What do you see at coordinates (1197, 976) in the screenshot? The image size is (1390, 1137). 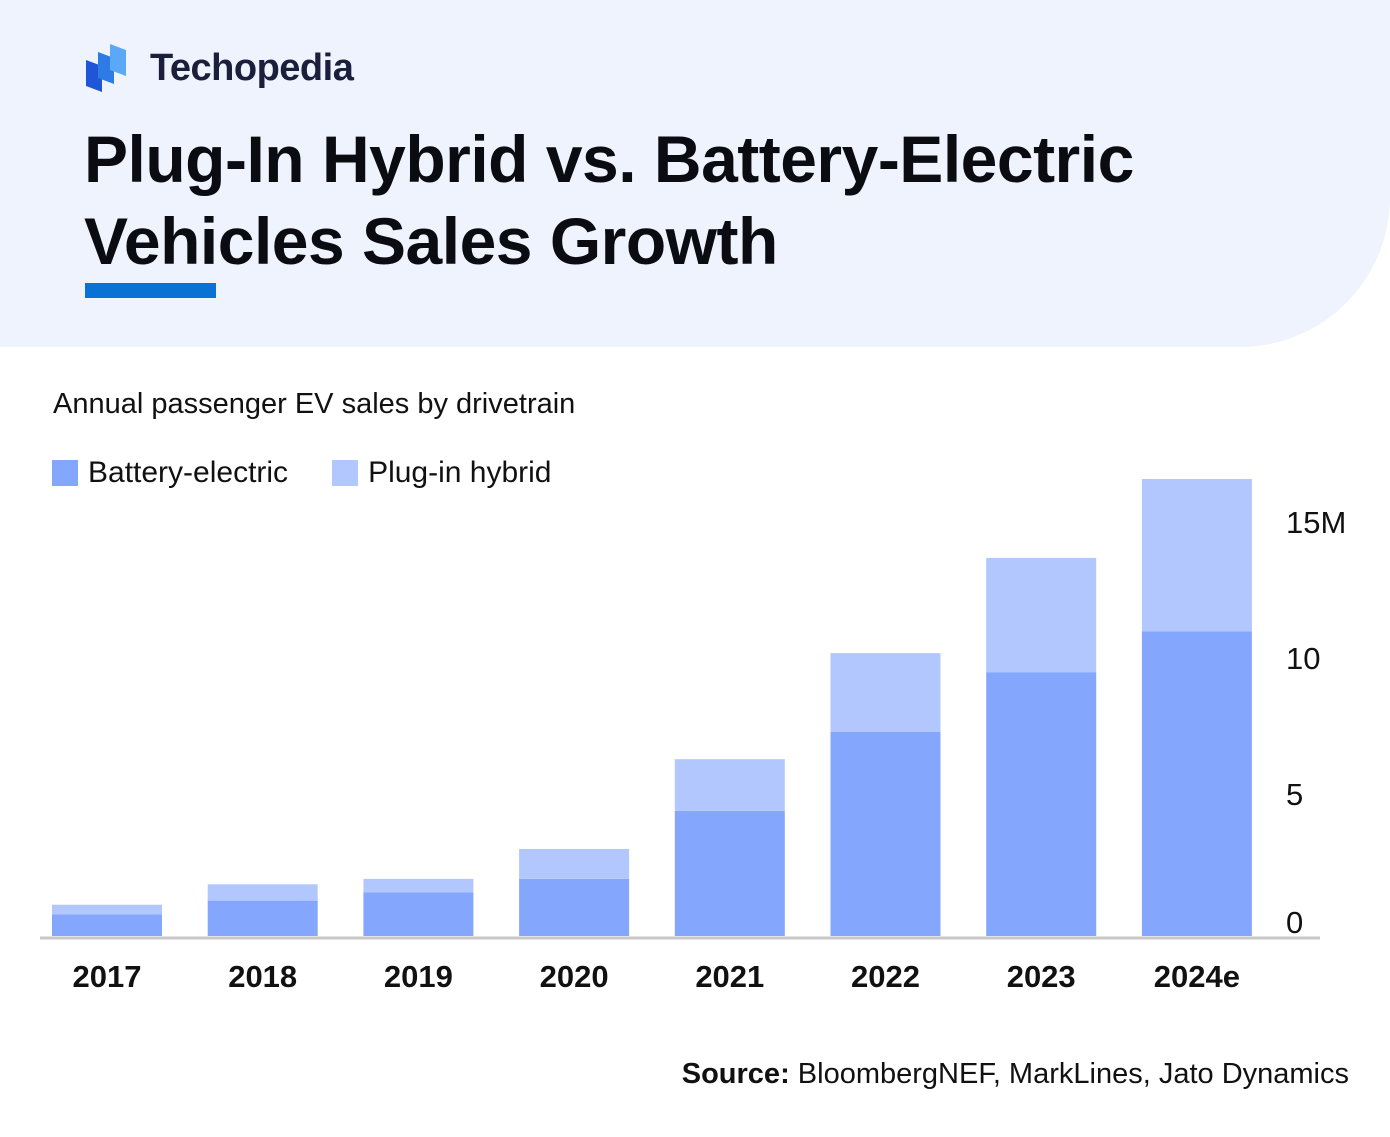 I see `x-tick-label-2024e: 2024e` at bounding box center [1197, 976].